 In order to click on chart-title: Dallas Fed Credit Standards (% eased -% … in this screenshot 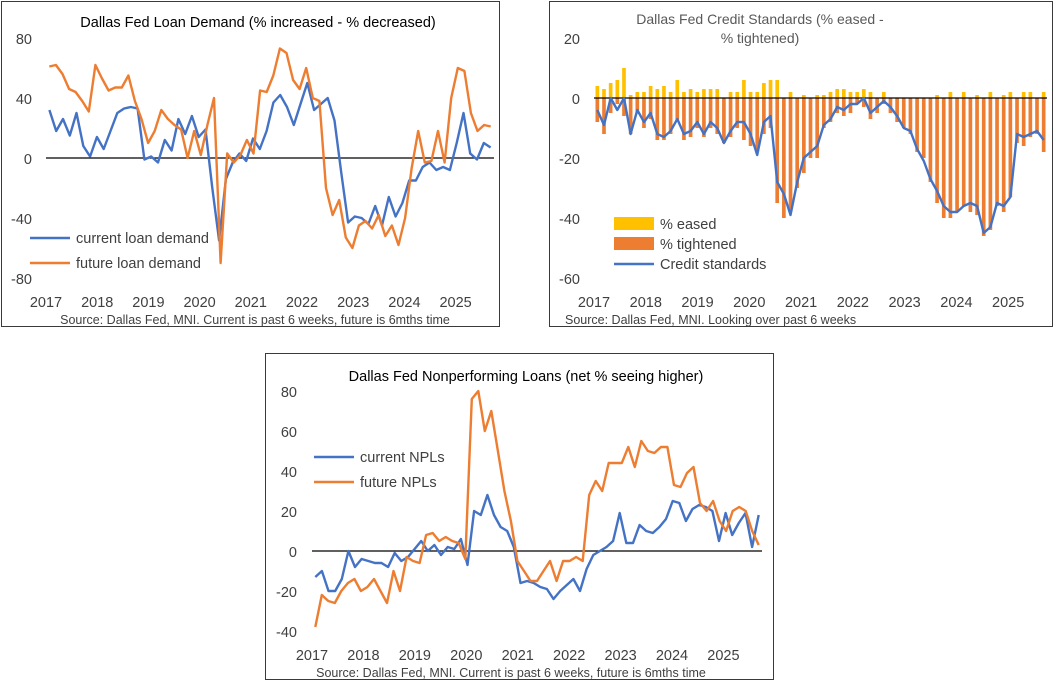, I will do `click(760, 28)`.